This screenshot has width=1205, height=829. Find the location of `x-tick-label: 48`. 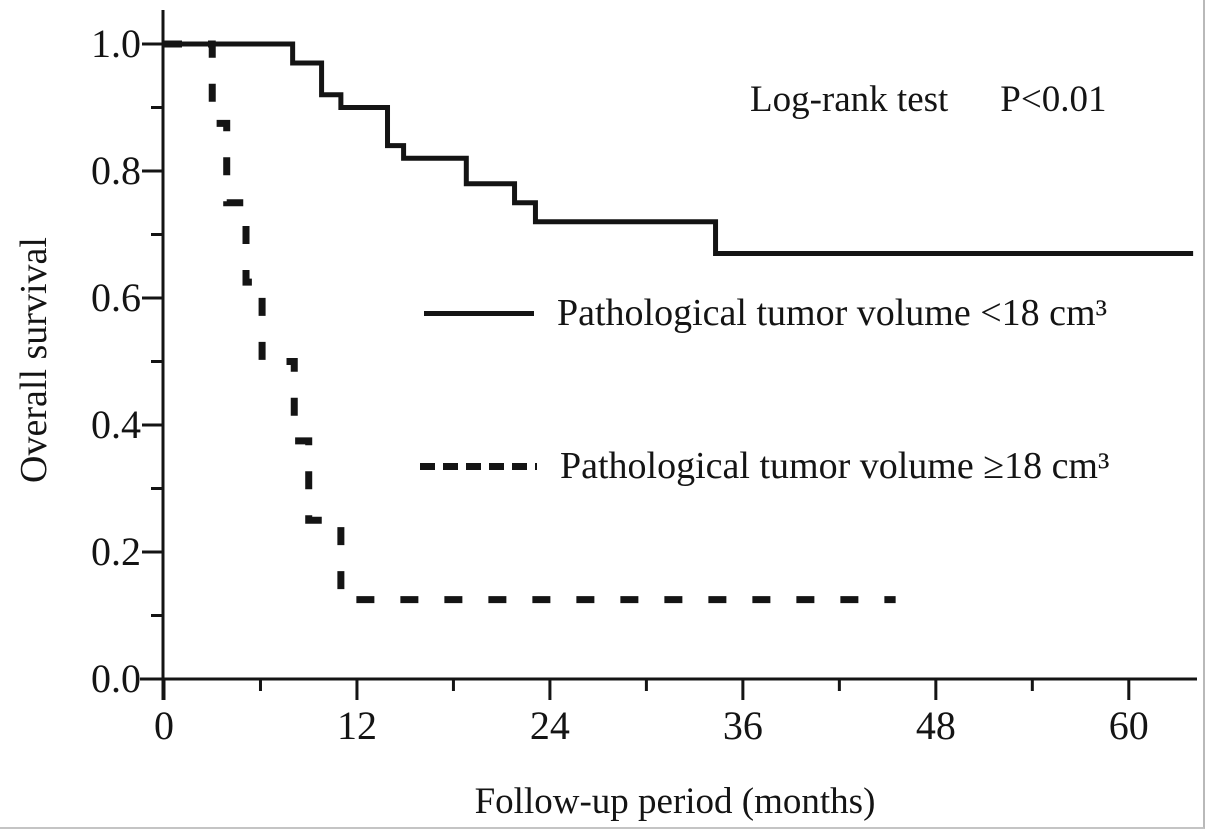

x-tick-label: 48 is located at coordinates (935, 725).